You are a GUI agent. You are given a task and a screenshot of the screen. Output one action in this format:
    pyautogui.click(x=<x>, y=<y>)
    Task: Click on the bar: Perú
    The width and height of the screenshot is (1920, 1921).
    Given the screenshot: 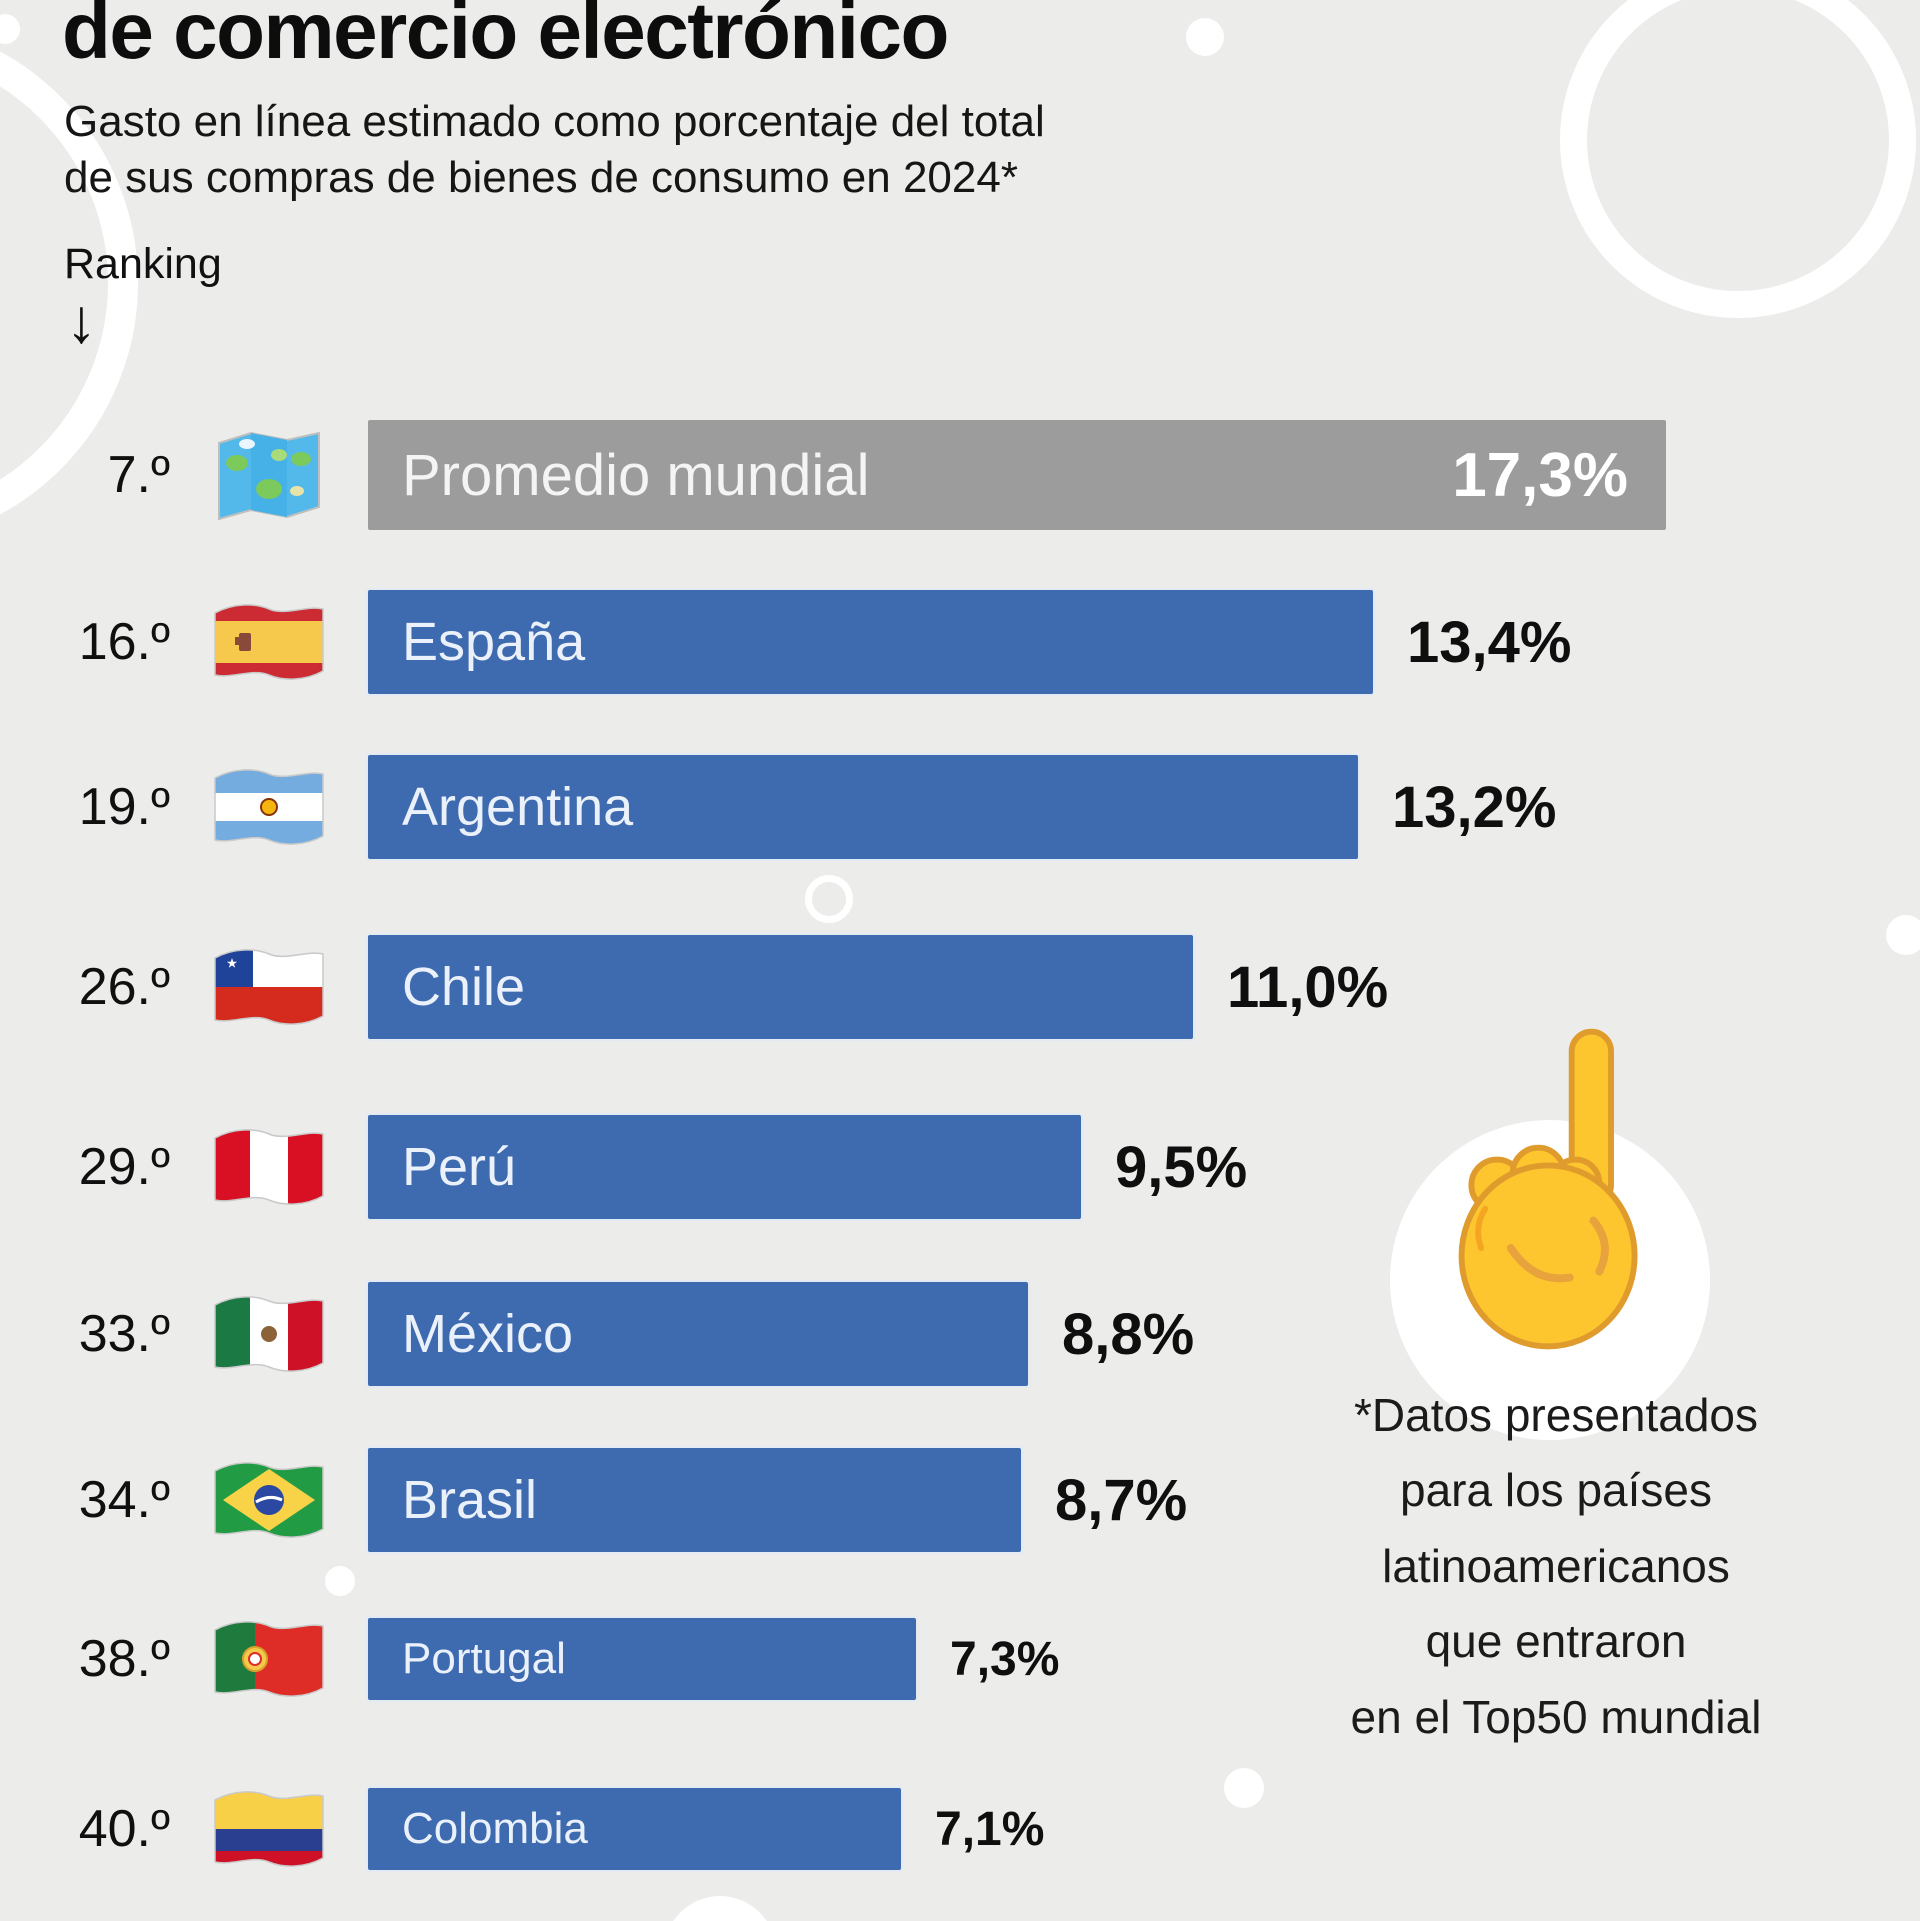 What is the action you would take?
    pyautogui.click(x=724, y=1167)
    